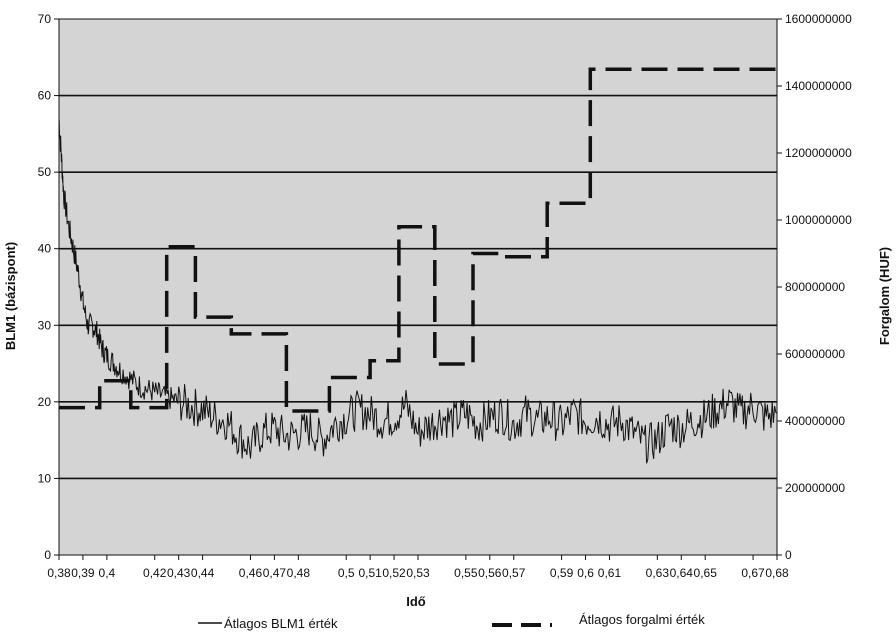  What do you see at coordinates (45, 478) in the screenshot?
I see `left-tick-label: 10` at bounding box center [45, 478].